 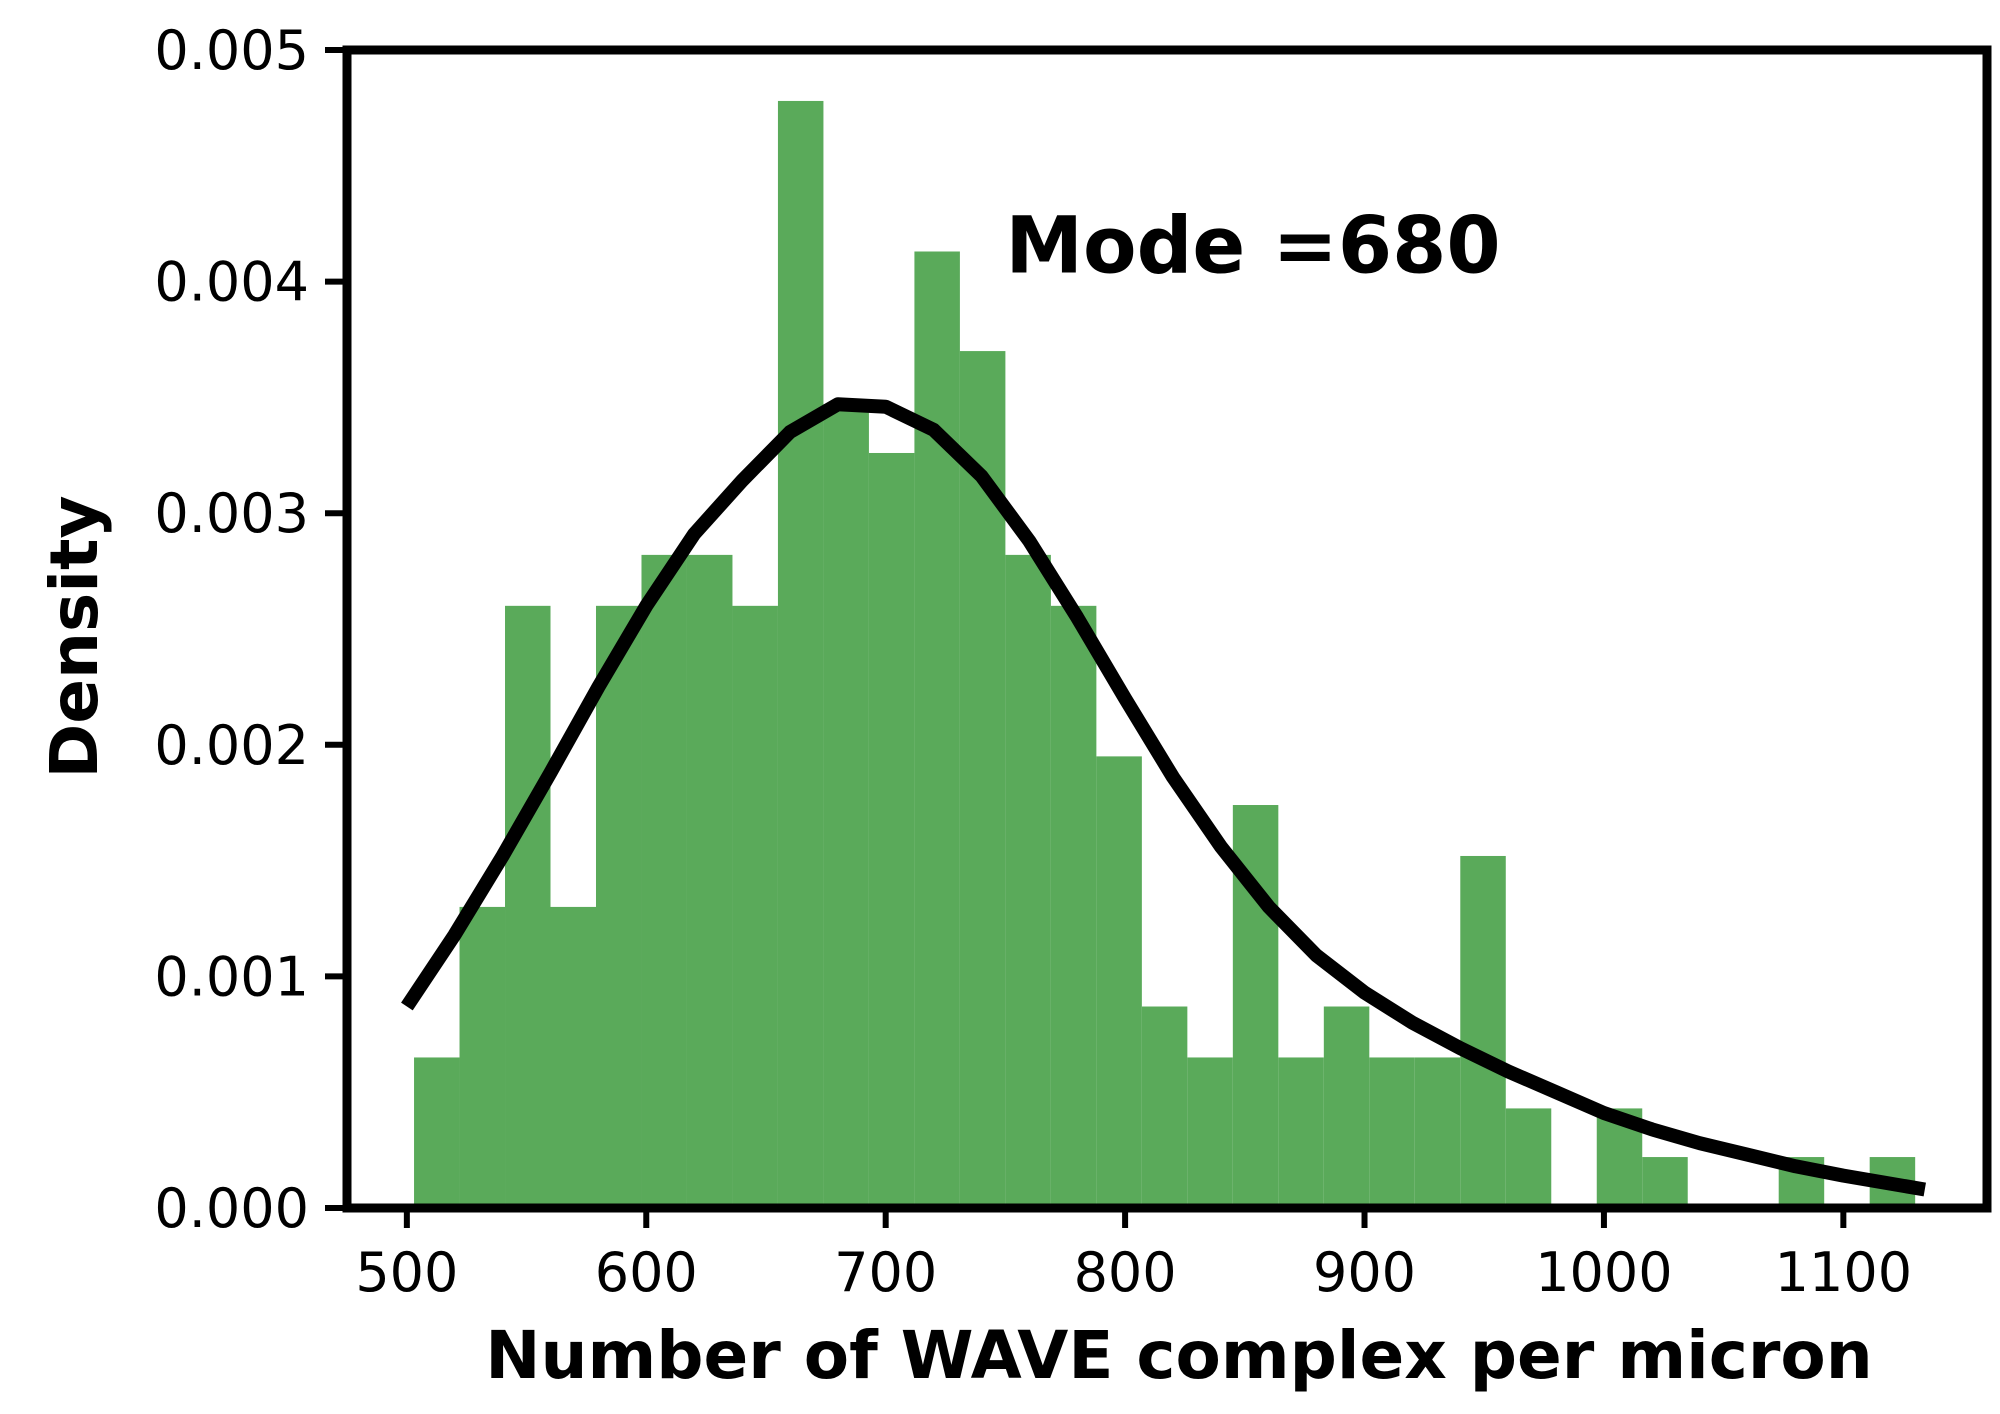 I want to click on x-tick-label: 600, so click(x=646, y=1272).